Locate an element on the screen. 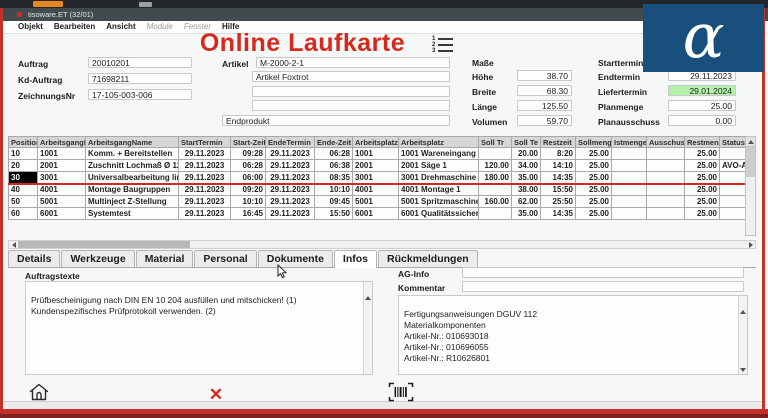 Image resolution: width=768 pixels, height=418 pixels. breite-field is located at coordinates (544, 90).